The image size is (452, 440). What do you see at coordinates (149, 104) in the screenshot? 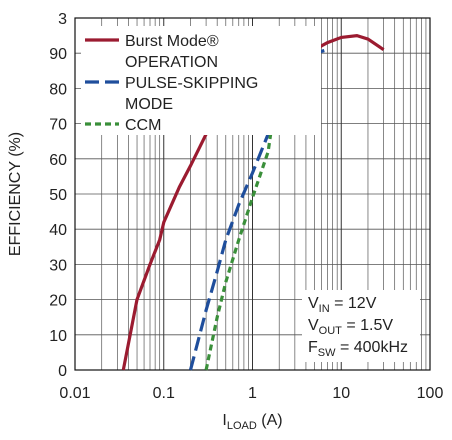
I see `legend-label-line: MODE` at bounding box center [149, 104].